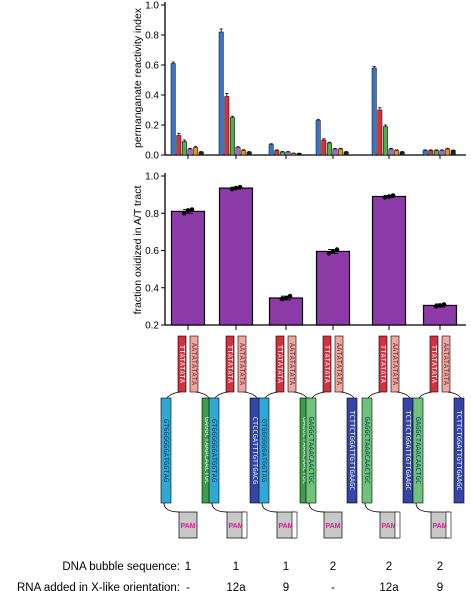 The width and height of the screenshot is (474, 591). I want to click on top-y-tick-label: 0.4, so click(152, 96).